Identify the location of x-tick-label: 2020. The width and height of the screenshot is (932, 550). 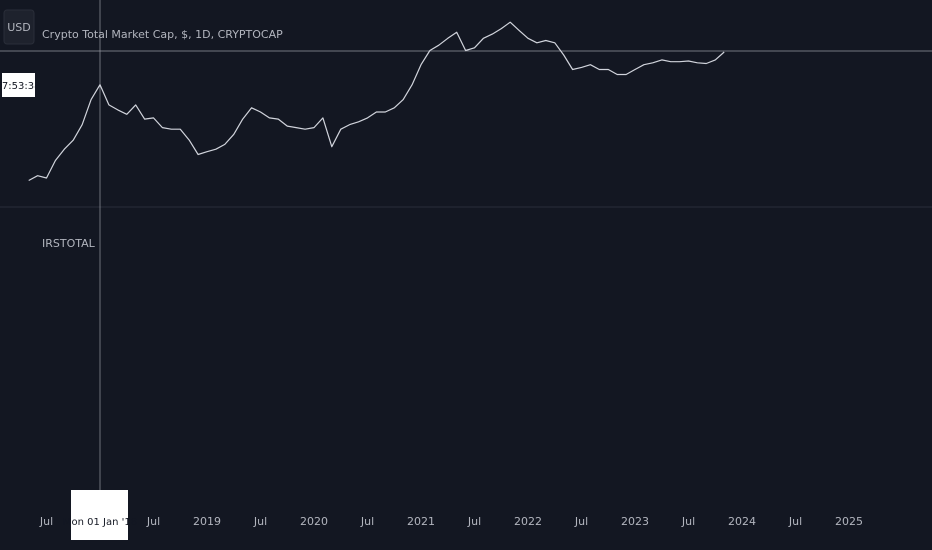
(314, 521).